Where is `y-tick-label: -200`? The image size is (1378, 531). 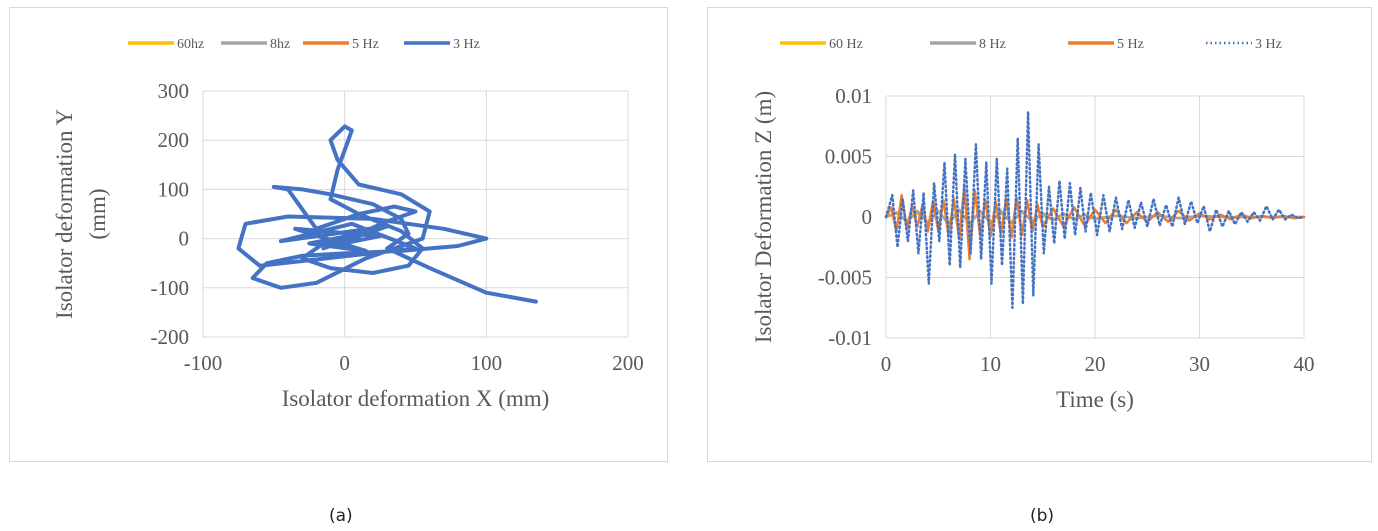 y-tick-label: -200 is located at coordinates (170, 337).